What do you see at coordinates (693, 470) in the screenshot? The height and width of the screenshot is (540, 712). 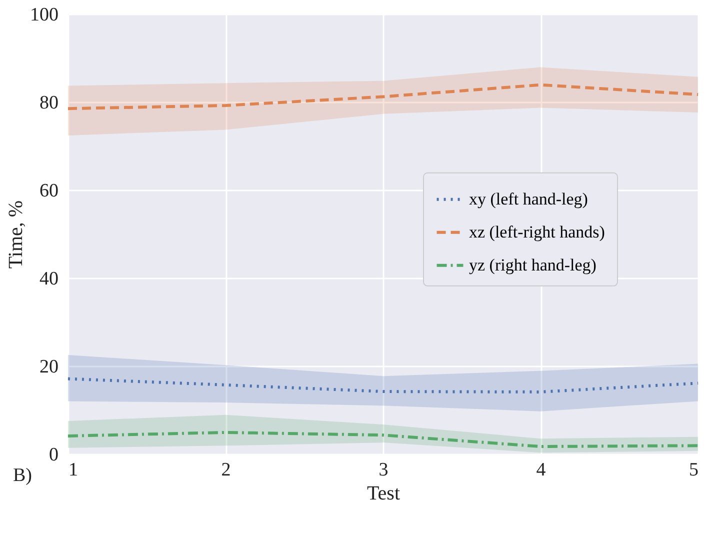 I see `x-tick-label: 5` at bounding box center [693, 470].